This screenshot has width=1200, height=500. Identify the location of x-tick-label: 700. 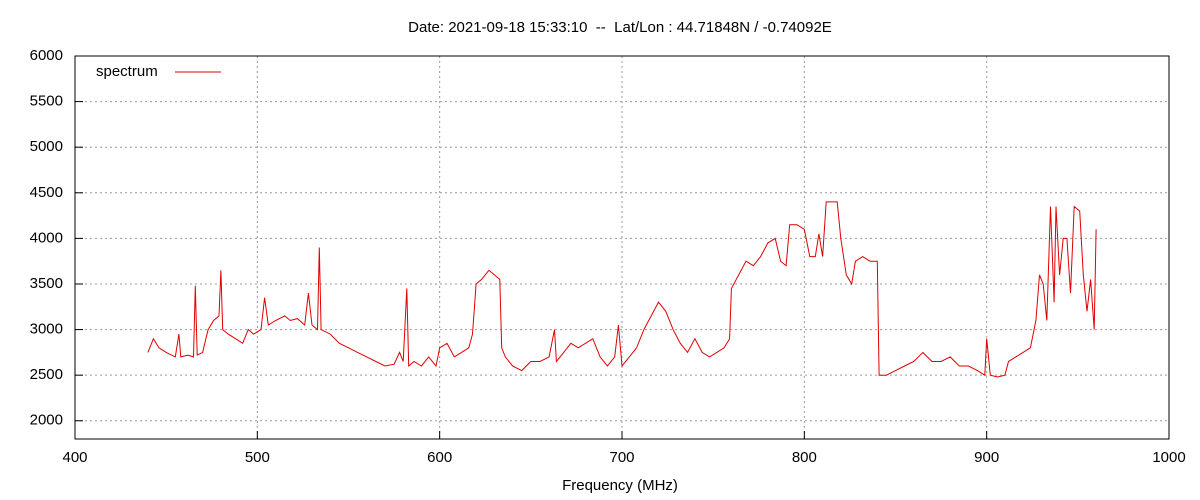
(621, 457).